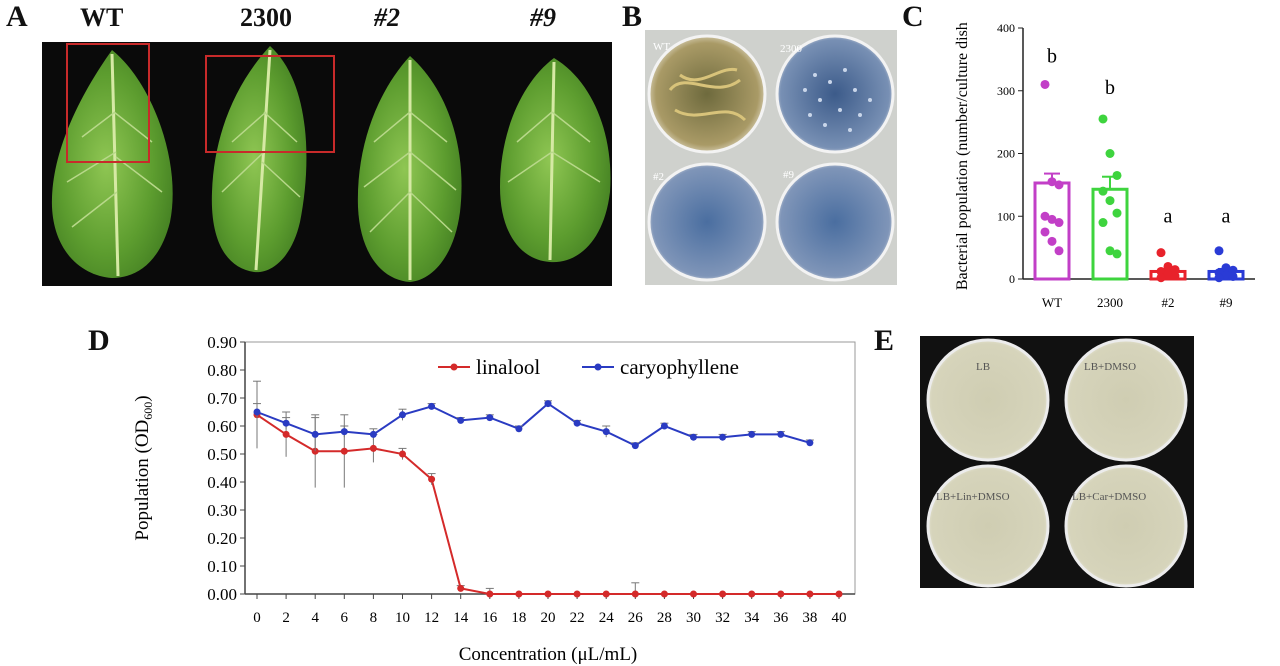  Describe the element at coordinates (1012, 279) in the screenshot. I see `y-tick-label: 0` at that location.